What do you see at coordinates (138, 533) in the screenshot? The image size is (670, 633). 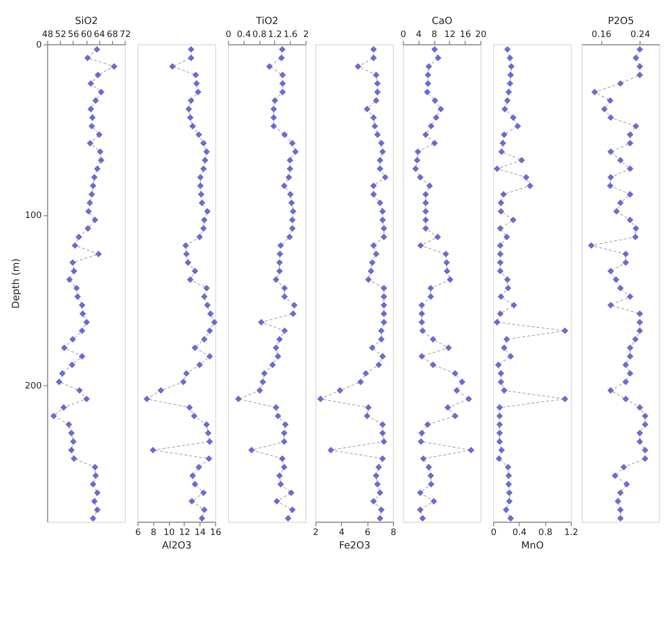 I see `x-tick-label: 6` at bounding box center [138, 533].